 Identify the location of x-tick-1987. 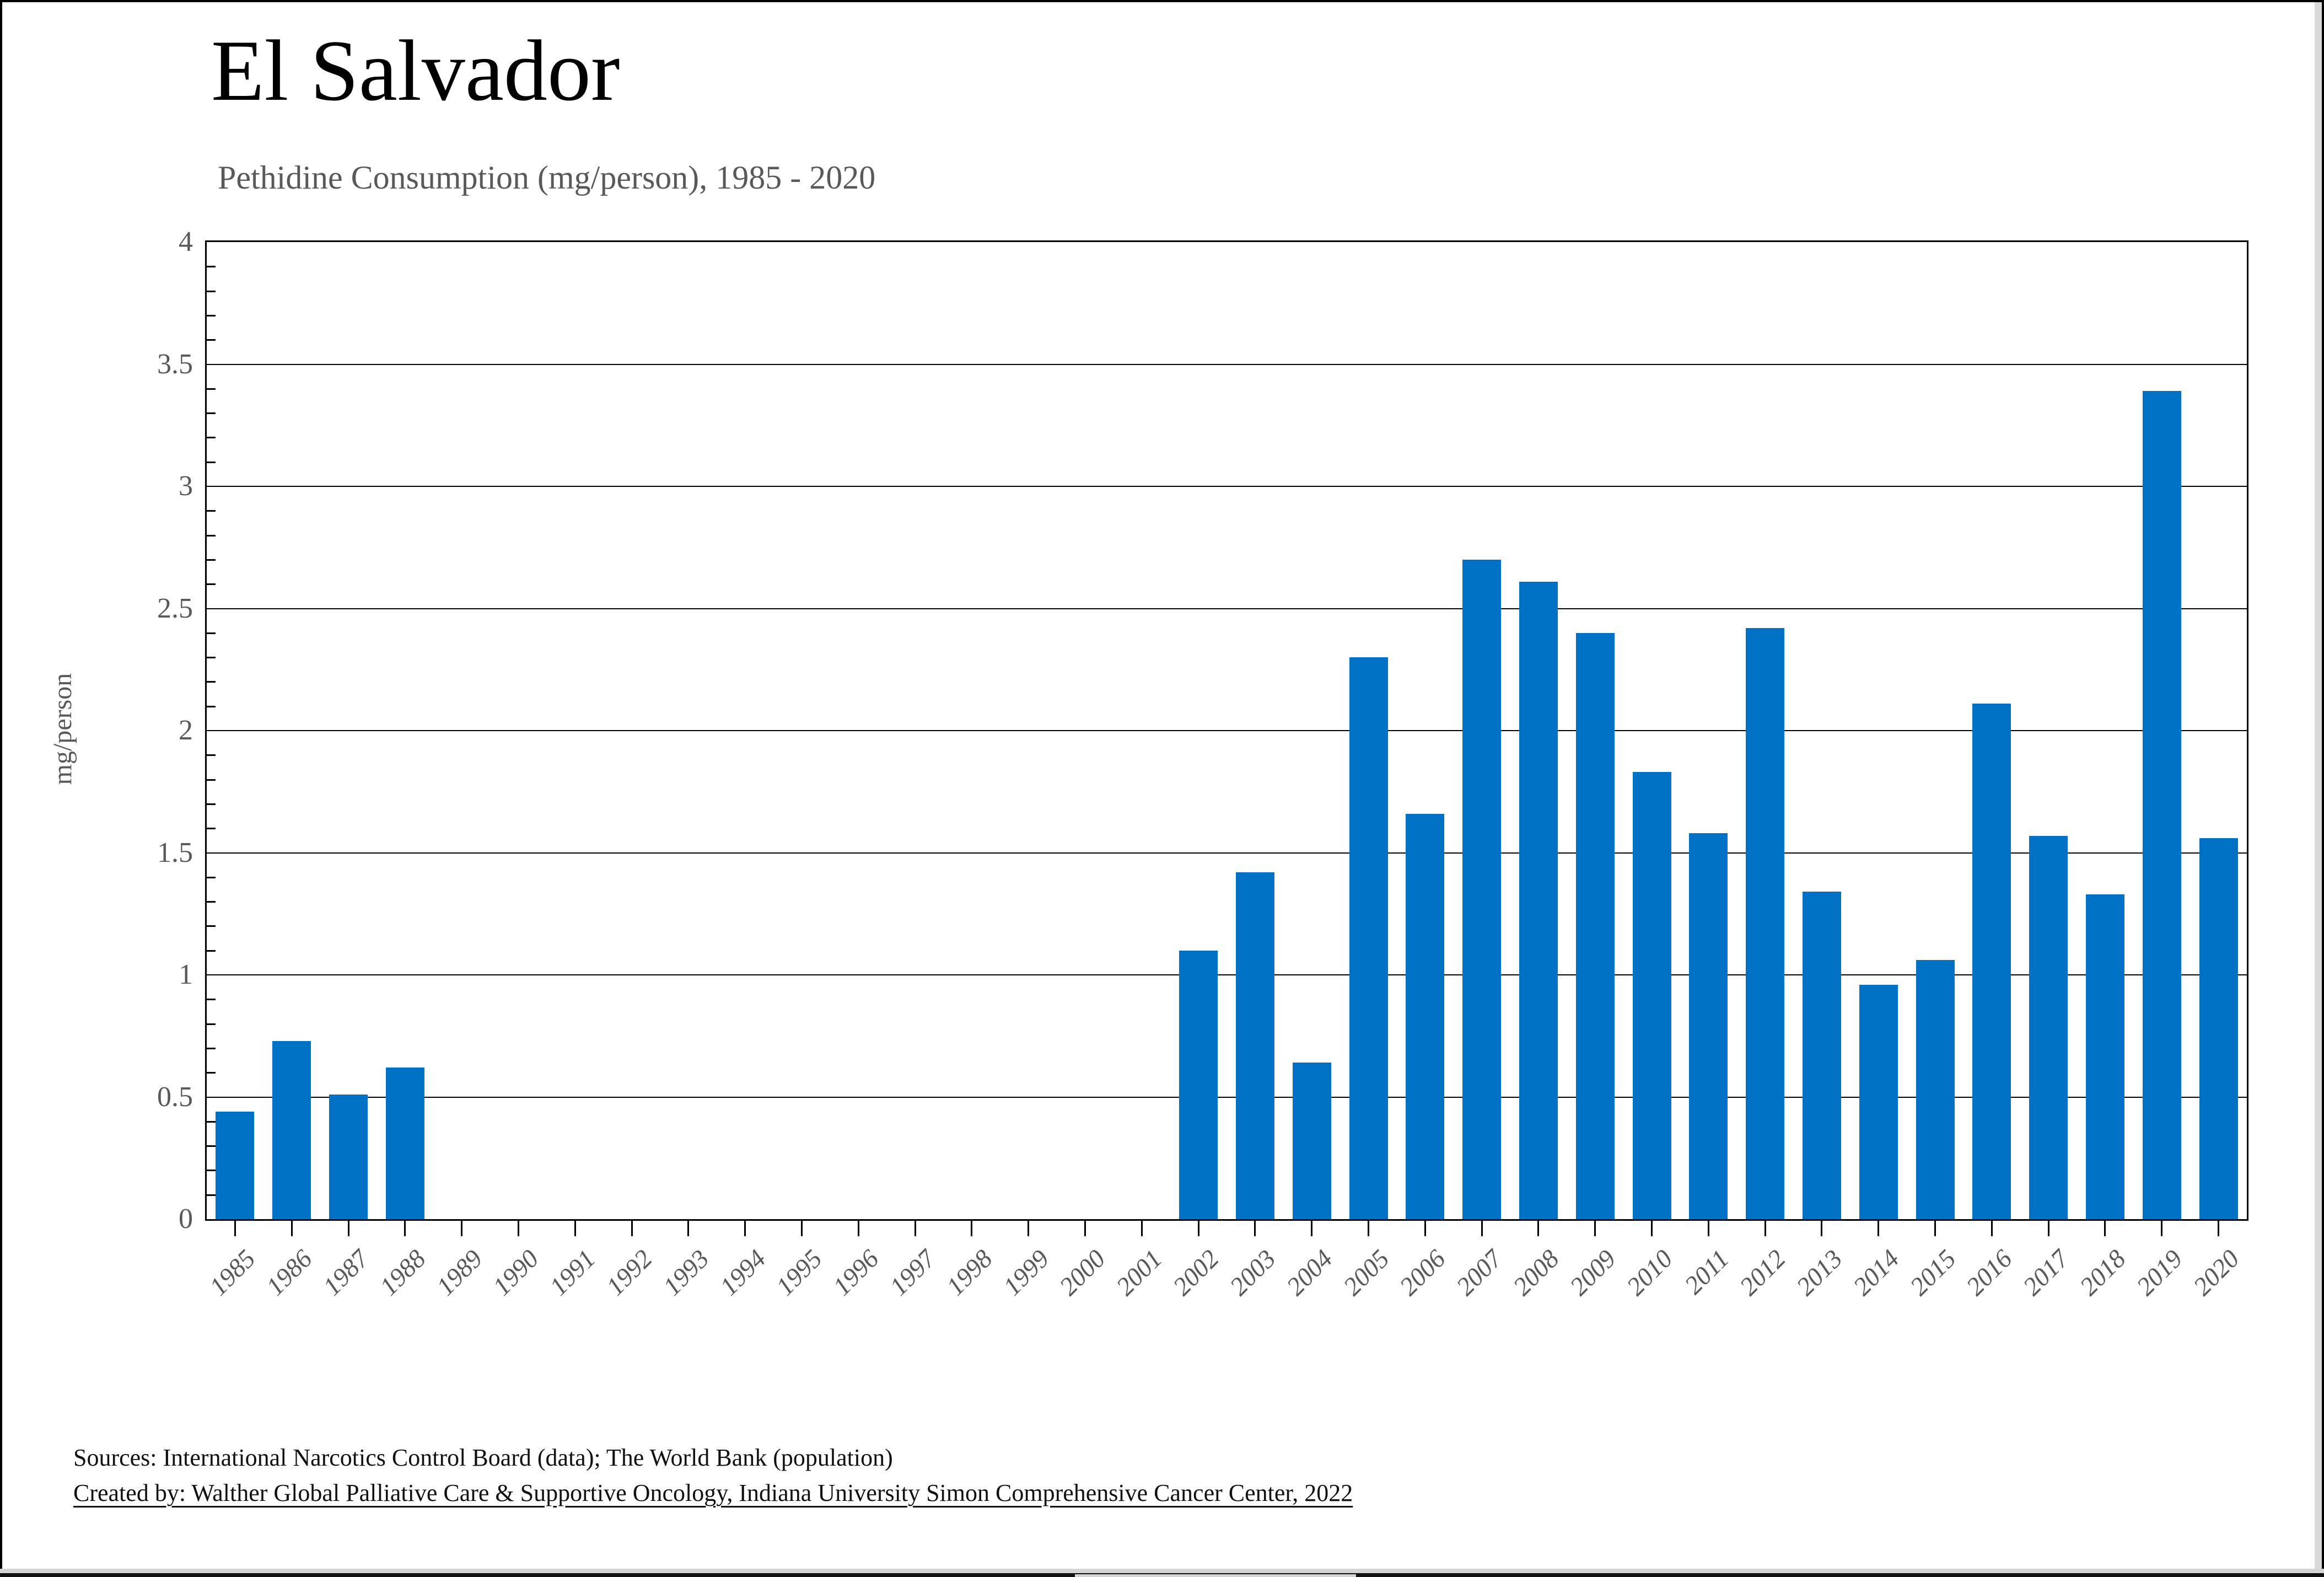
(348, 1227).